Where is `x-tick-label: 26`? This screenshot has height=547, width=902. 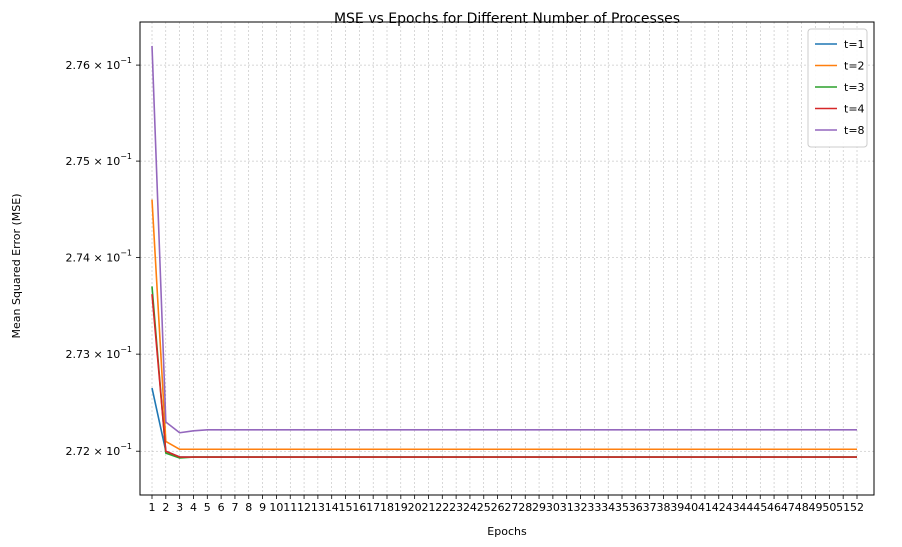 x-tick-label: 26 is located at coordinates (498, 507).